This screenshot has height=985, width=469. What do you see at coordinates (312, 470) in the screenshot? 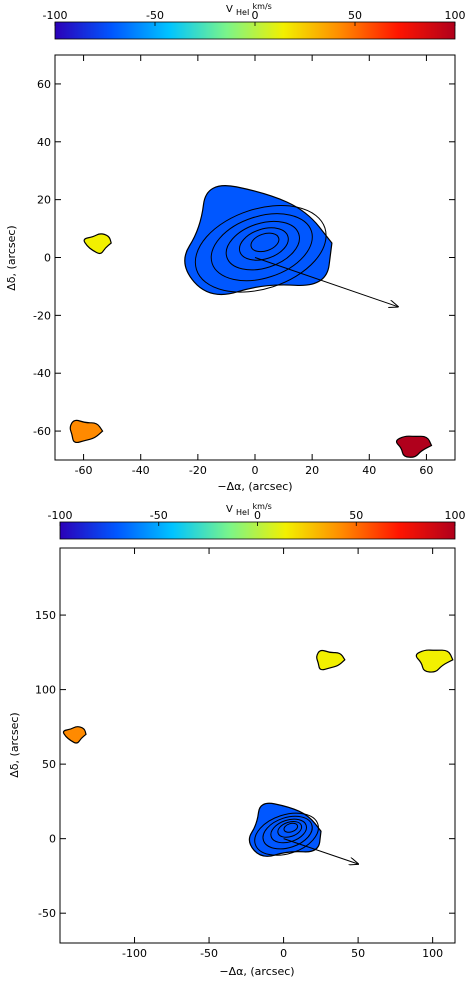
I see `x-tick-label: 20` at bounding box center [312, 470].